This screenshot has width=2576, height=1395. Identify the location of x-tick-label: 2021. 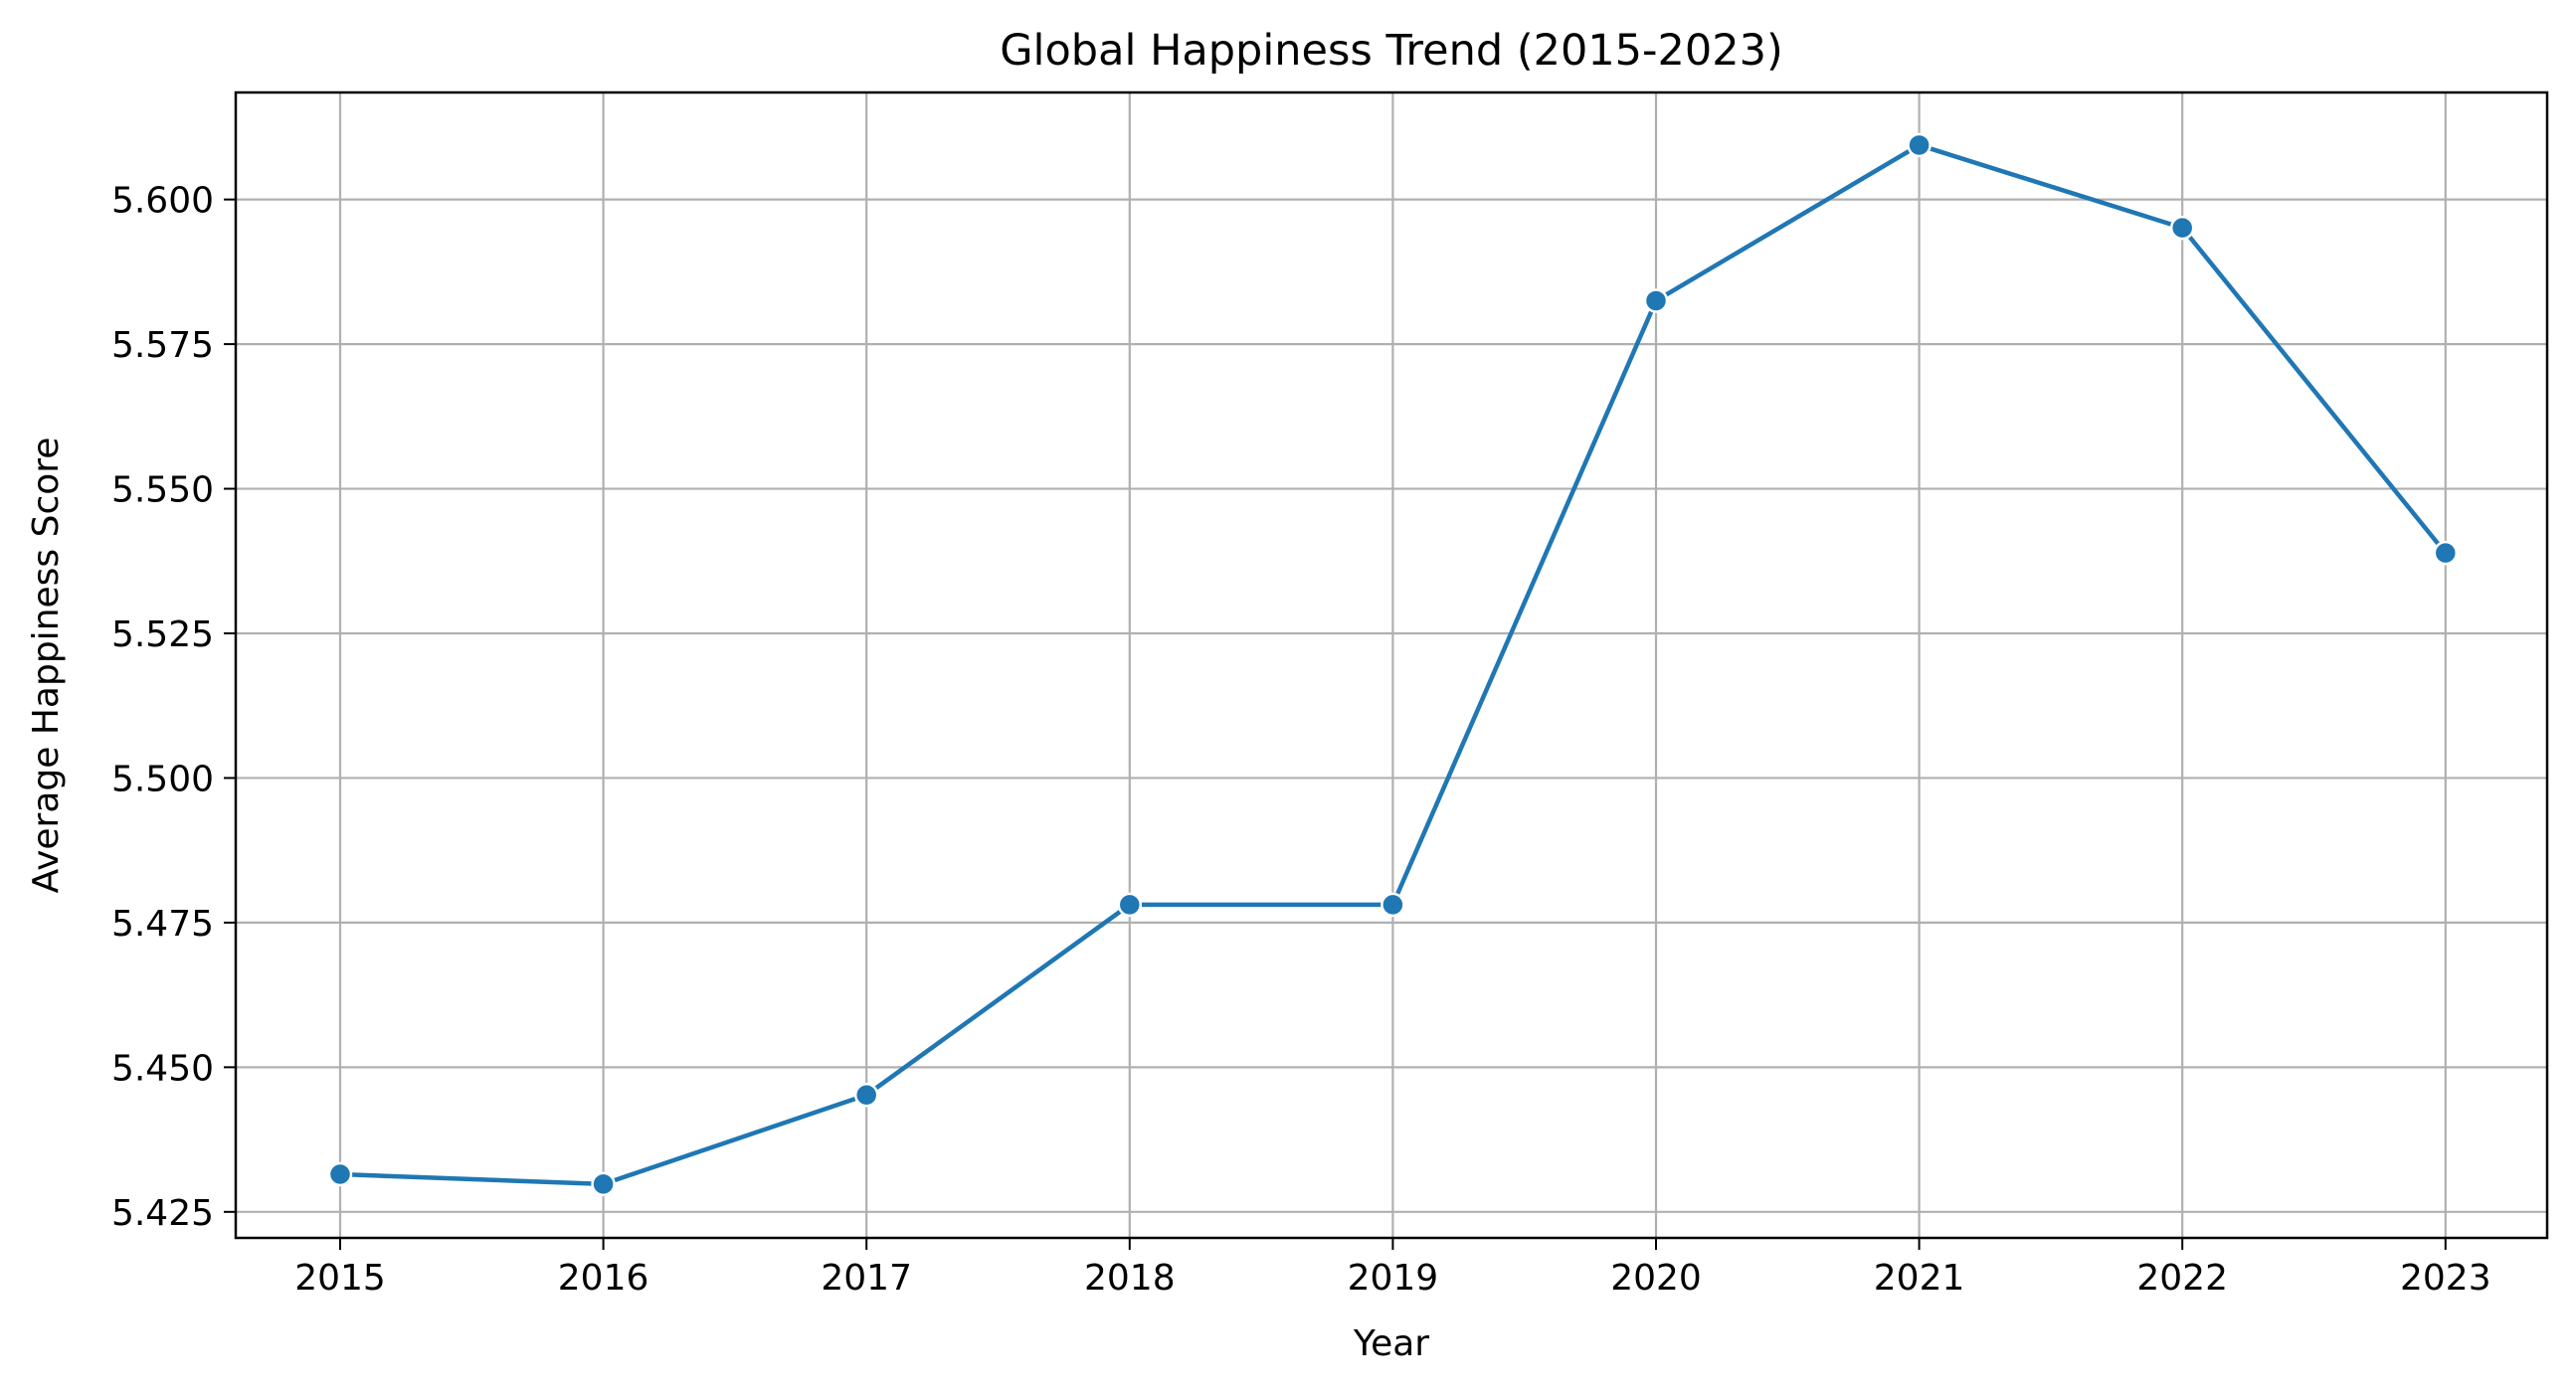
(1919, 1278).